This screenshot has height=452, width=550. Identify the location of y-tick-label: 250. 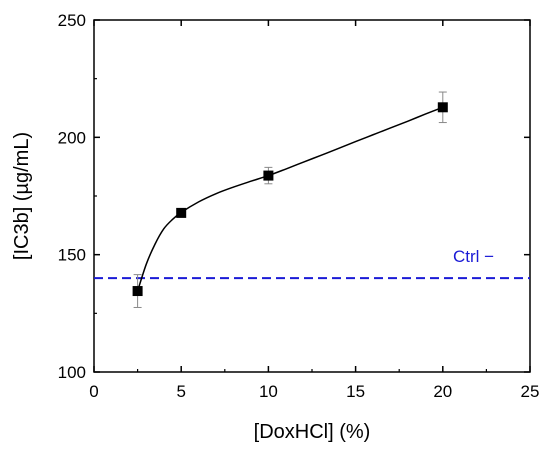
(72, 20).